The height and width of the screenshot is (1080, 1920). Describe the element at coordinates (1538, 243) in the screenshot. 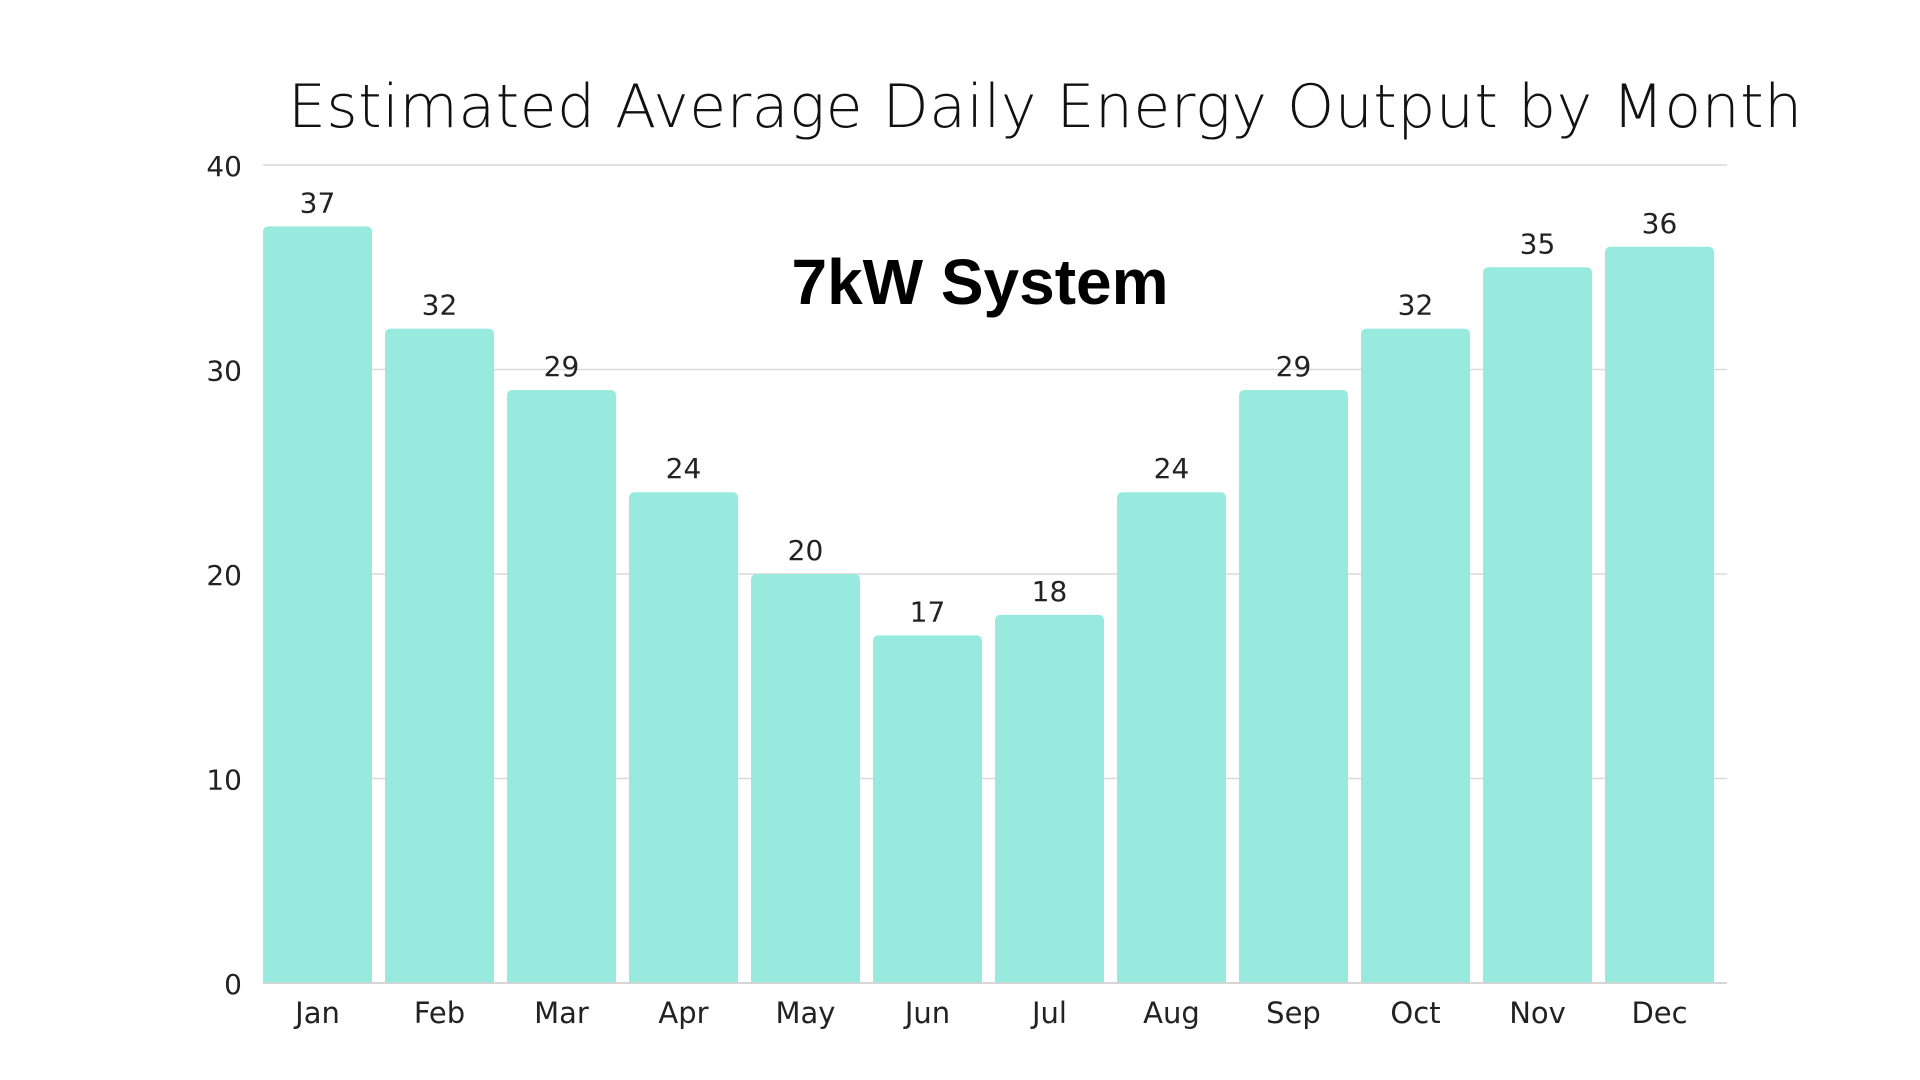

I see `data-label: 35` at that location.